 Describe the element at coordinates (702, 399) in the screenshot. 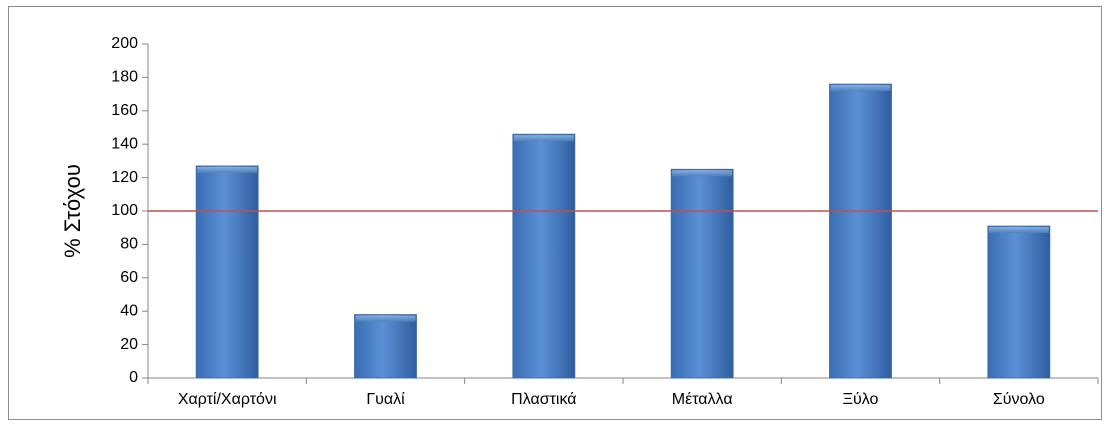

I see `x-tick-label: Μέταλλα` at that location.